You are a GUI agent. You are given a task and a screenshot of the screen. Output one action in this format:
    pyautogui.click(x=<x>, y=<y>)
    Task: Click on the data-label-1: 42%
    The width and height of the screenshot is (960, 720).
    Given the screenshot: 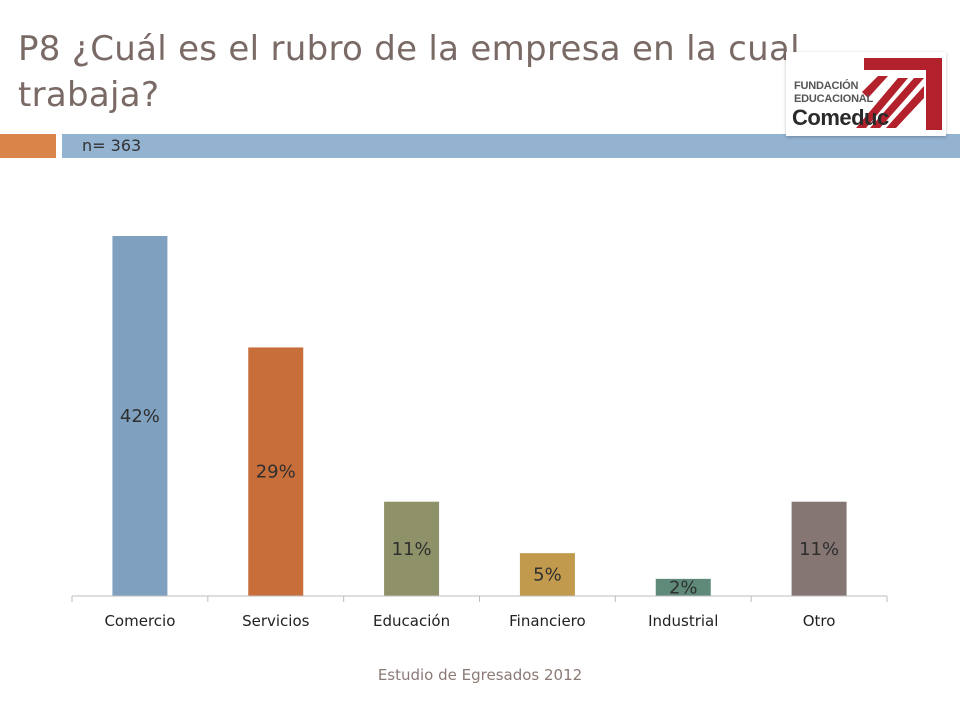 What is the action you would take?
    pyautogui.click(x=140, y=416)
    